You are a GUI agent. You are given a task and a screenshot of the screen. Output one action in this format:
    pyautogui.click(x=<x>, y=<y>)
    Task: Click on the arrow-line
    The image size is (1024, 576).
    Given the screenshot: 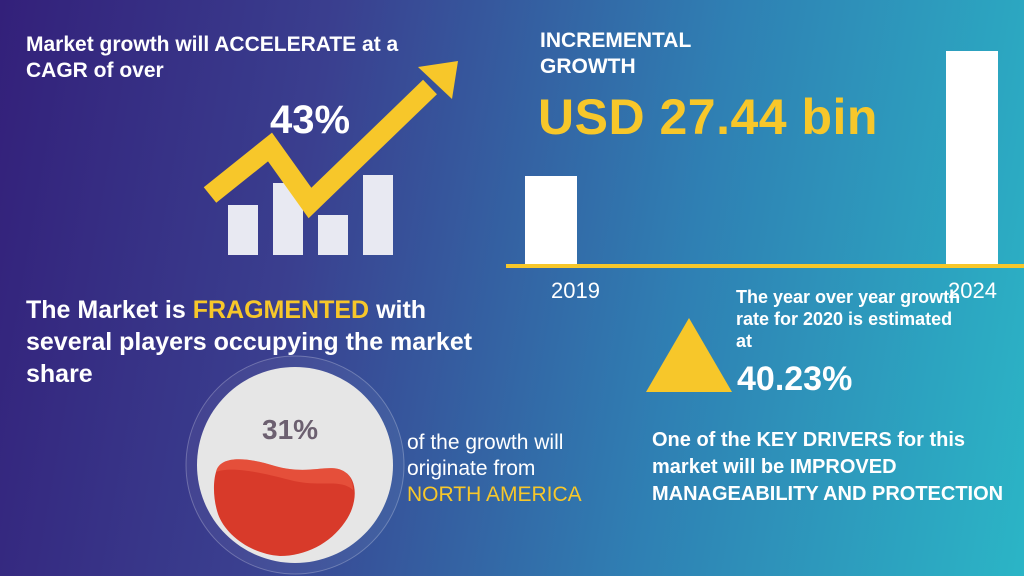 What is the action you would take?
    pyautogui.click(x=320, y=149)
    